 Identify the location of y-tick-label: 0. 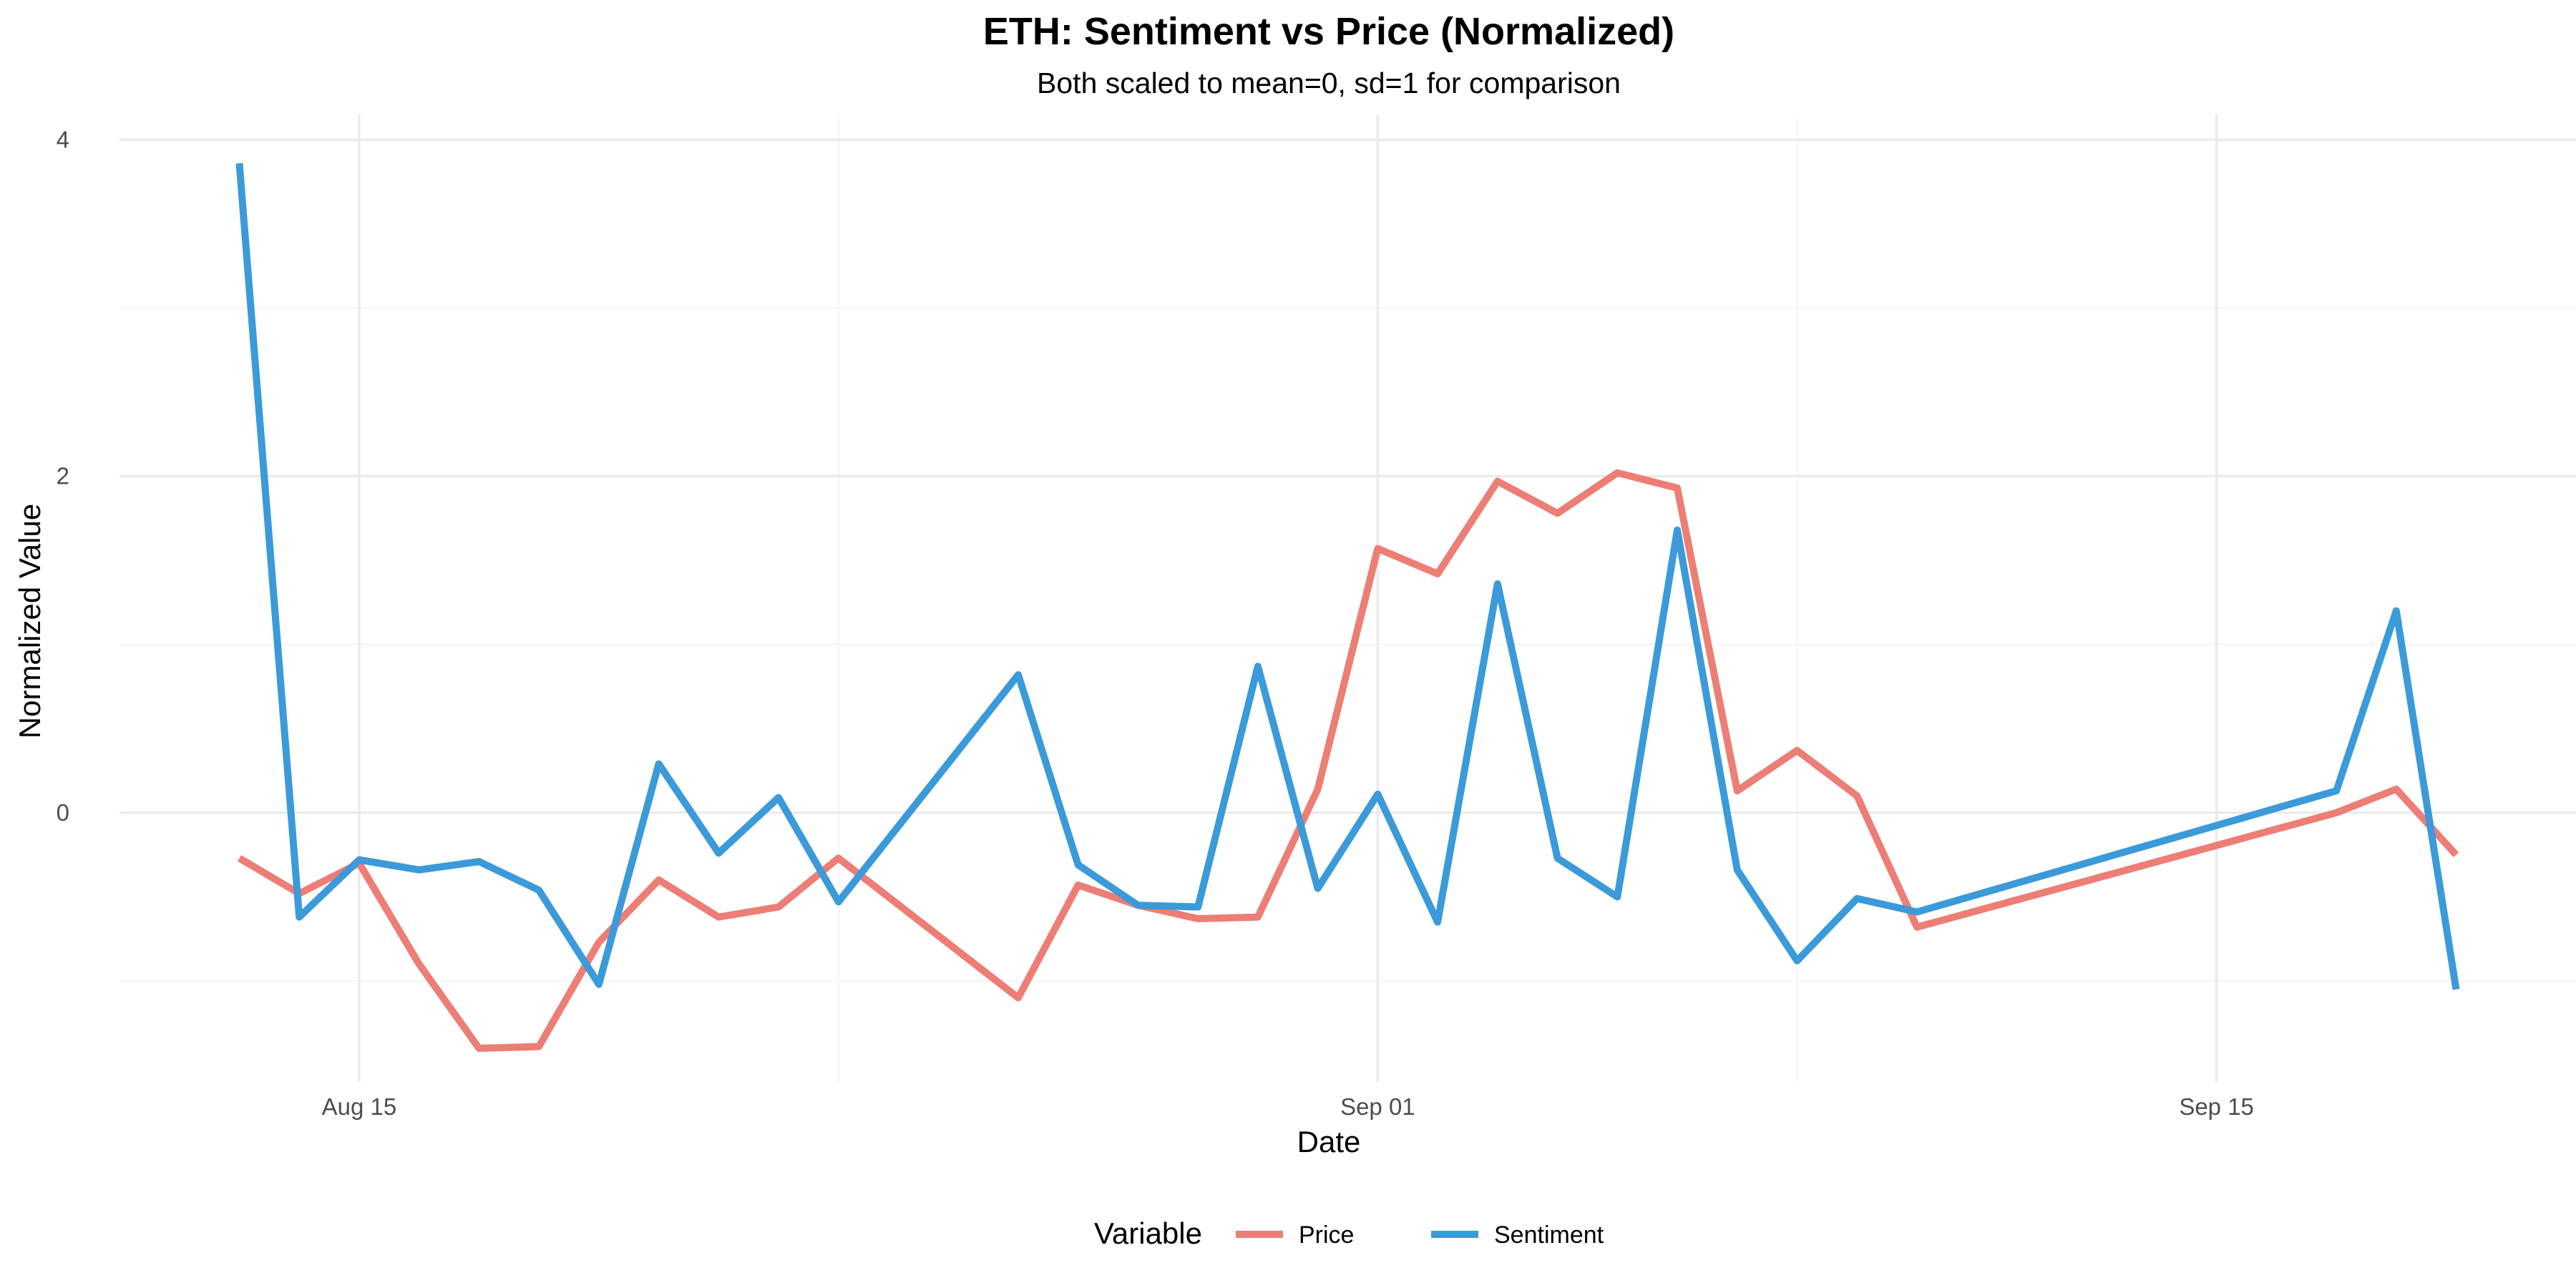
(63, 812).